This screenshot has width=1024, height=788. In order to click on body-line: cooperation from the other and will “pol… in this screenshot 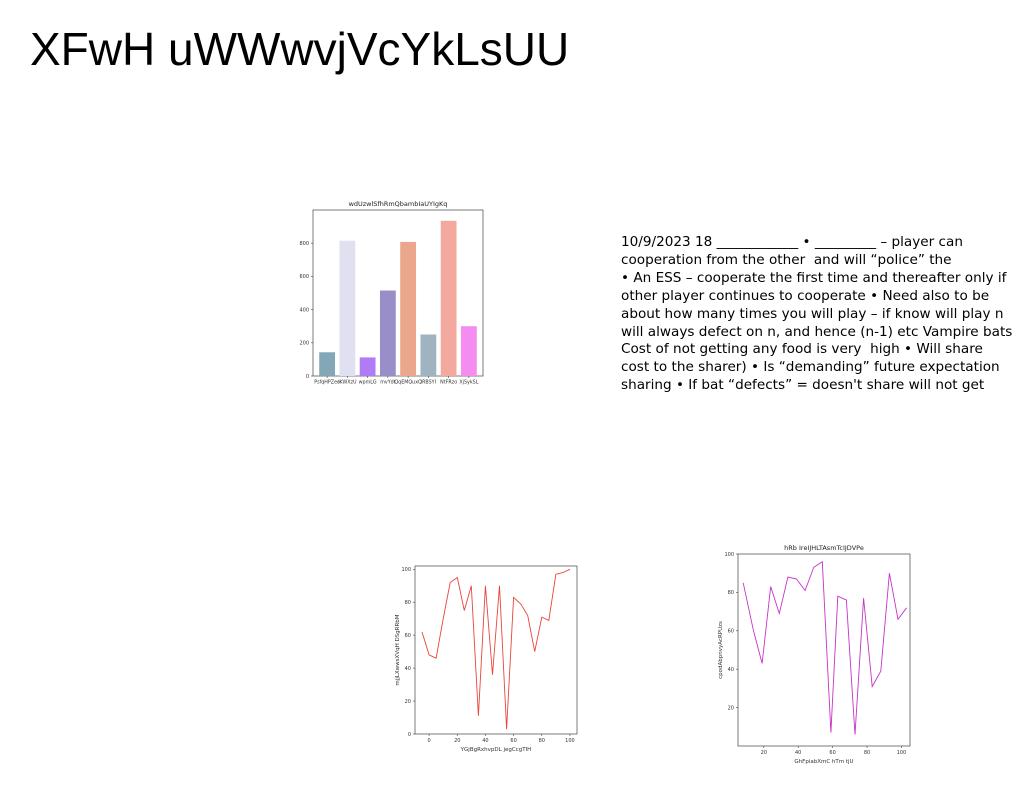, I will do `click(786, 259)`.